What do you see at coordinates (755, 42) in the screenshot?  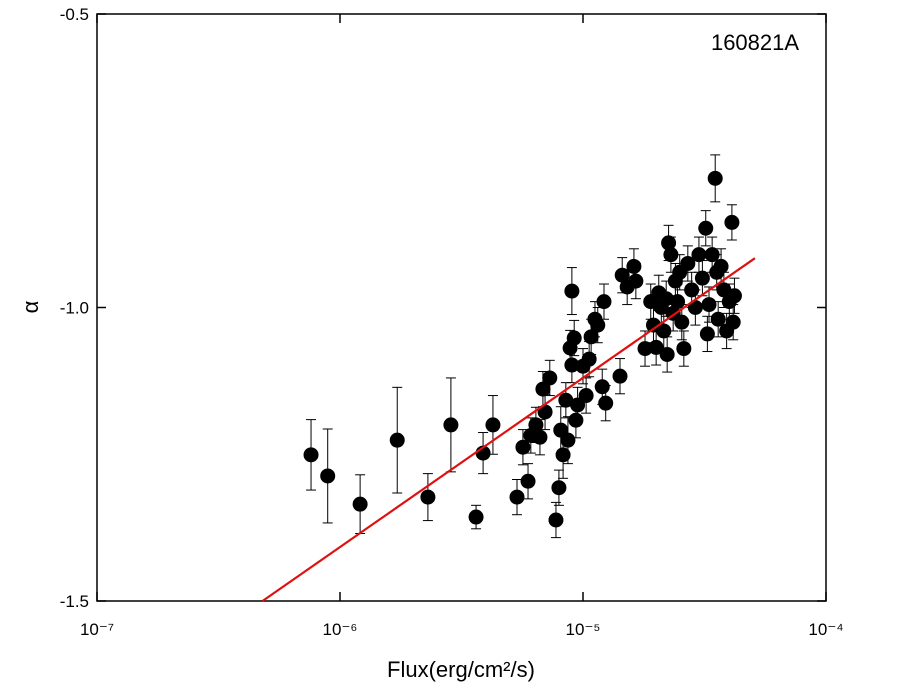 I see `annotation: 160821A` at bounding box center [755, 42].